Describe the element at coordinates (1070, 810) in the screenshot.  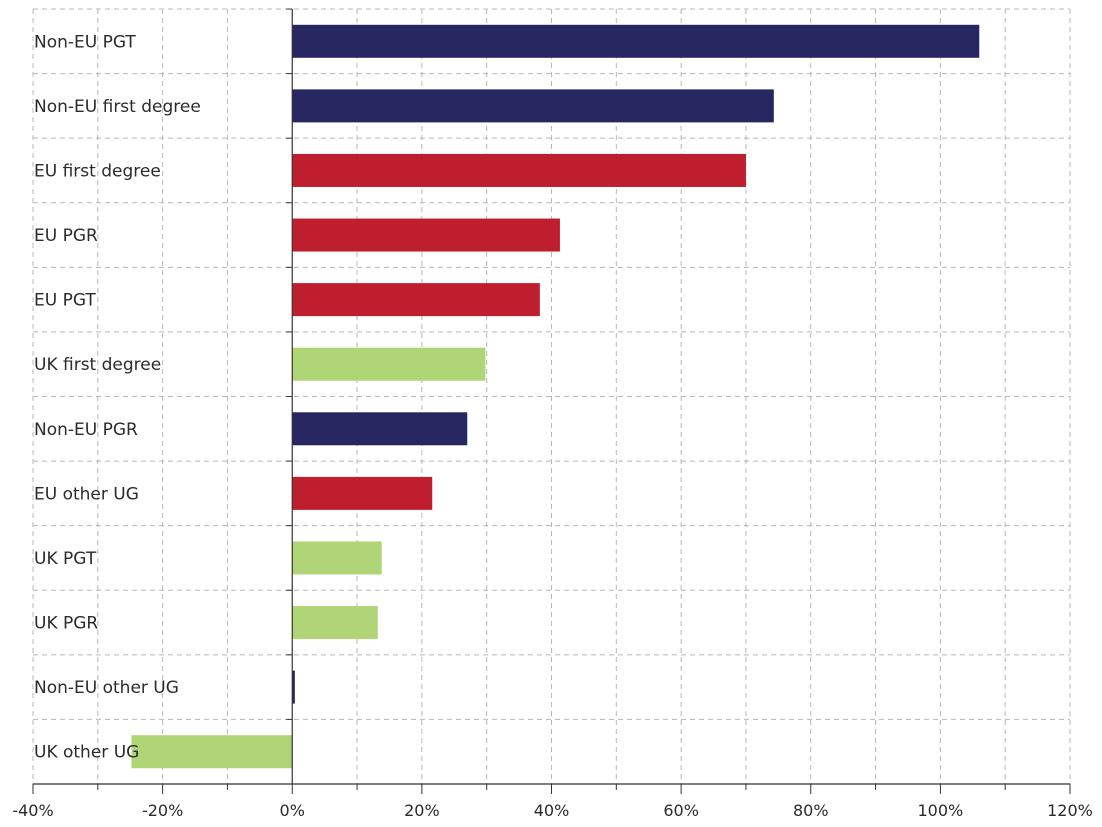
I see `x-tick-label: 120%` at that location.